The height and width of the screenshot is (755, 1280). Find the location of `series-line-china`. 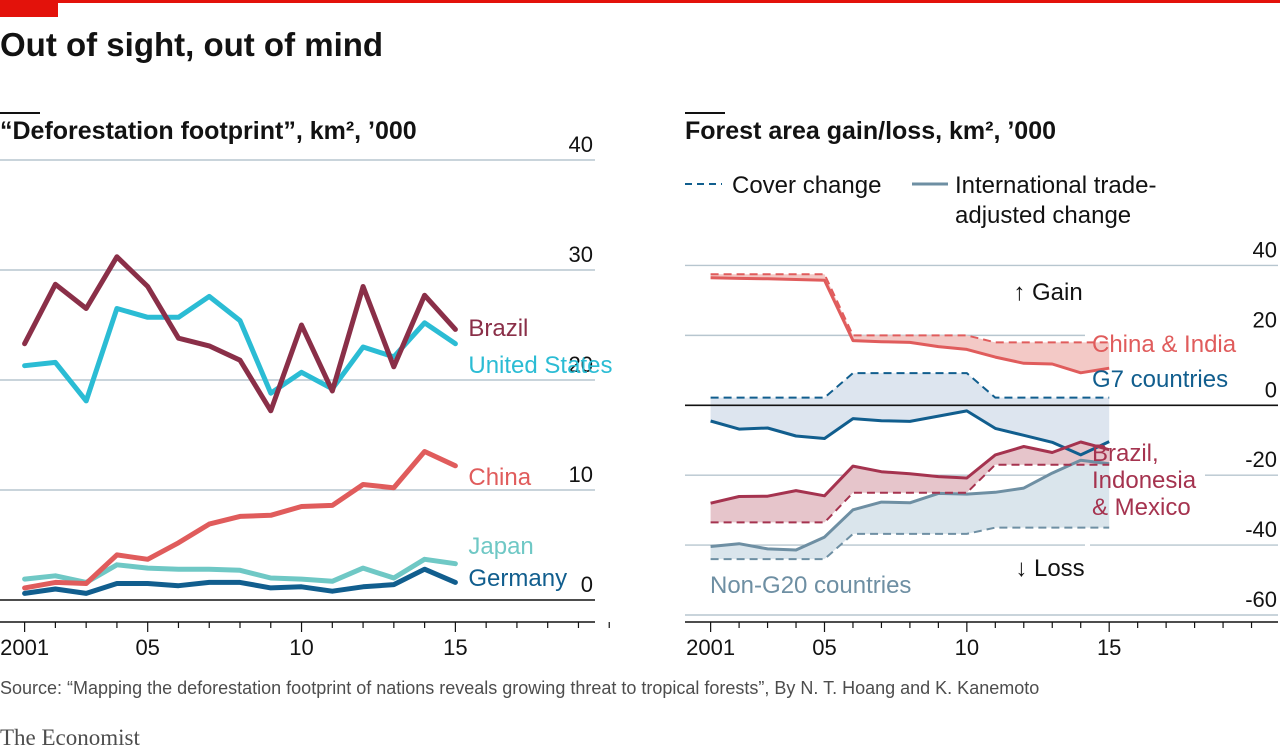

series-line-china is located at coordinates (240, 520).